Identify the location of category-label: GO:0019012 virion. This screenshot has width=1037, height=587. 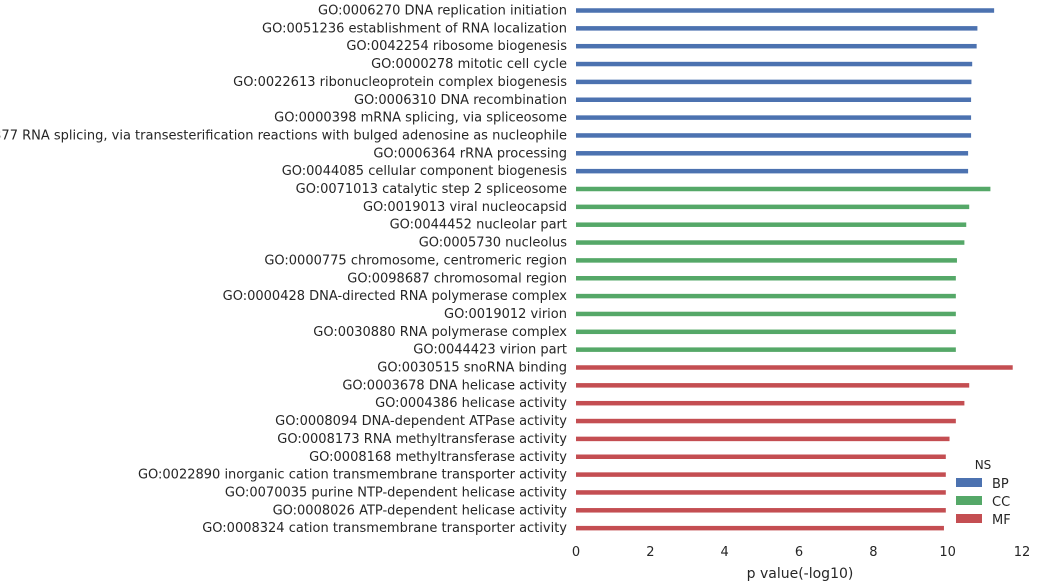
(505, 314).